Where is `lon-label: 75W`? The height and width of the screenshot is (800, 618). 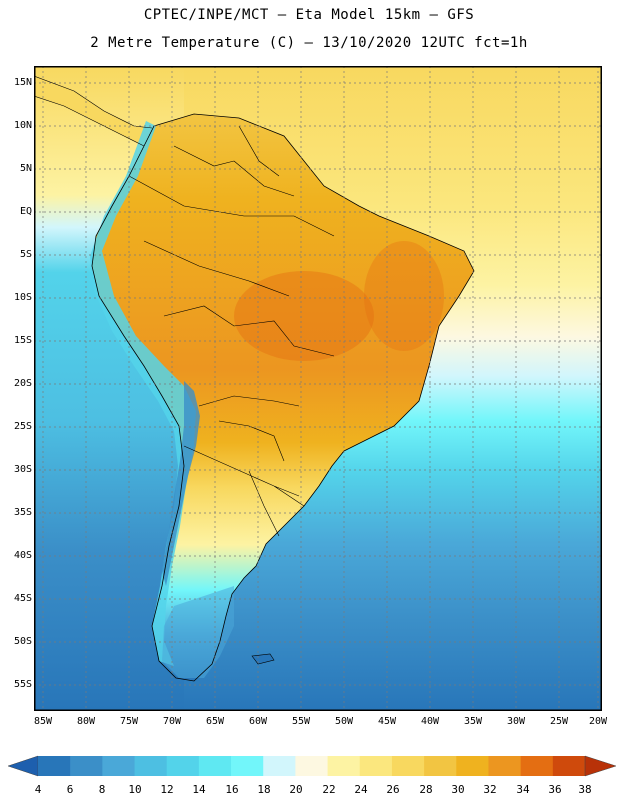 lon-label: 75W is located at coordinates (129, 721).